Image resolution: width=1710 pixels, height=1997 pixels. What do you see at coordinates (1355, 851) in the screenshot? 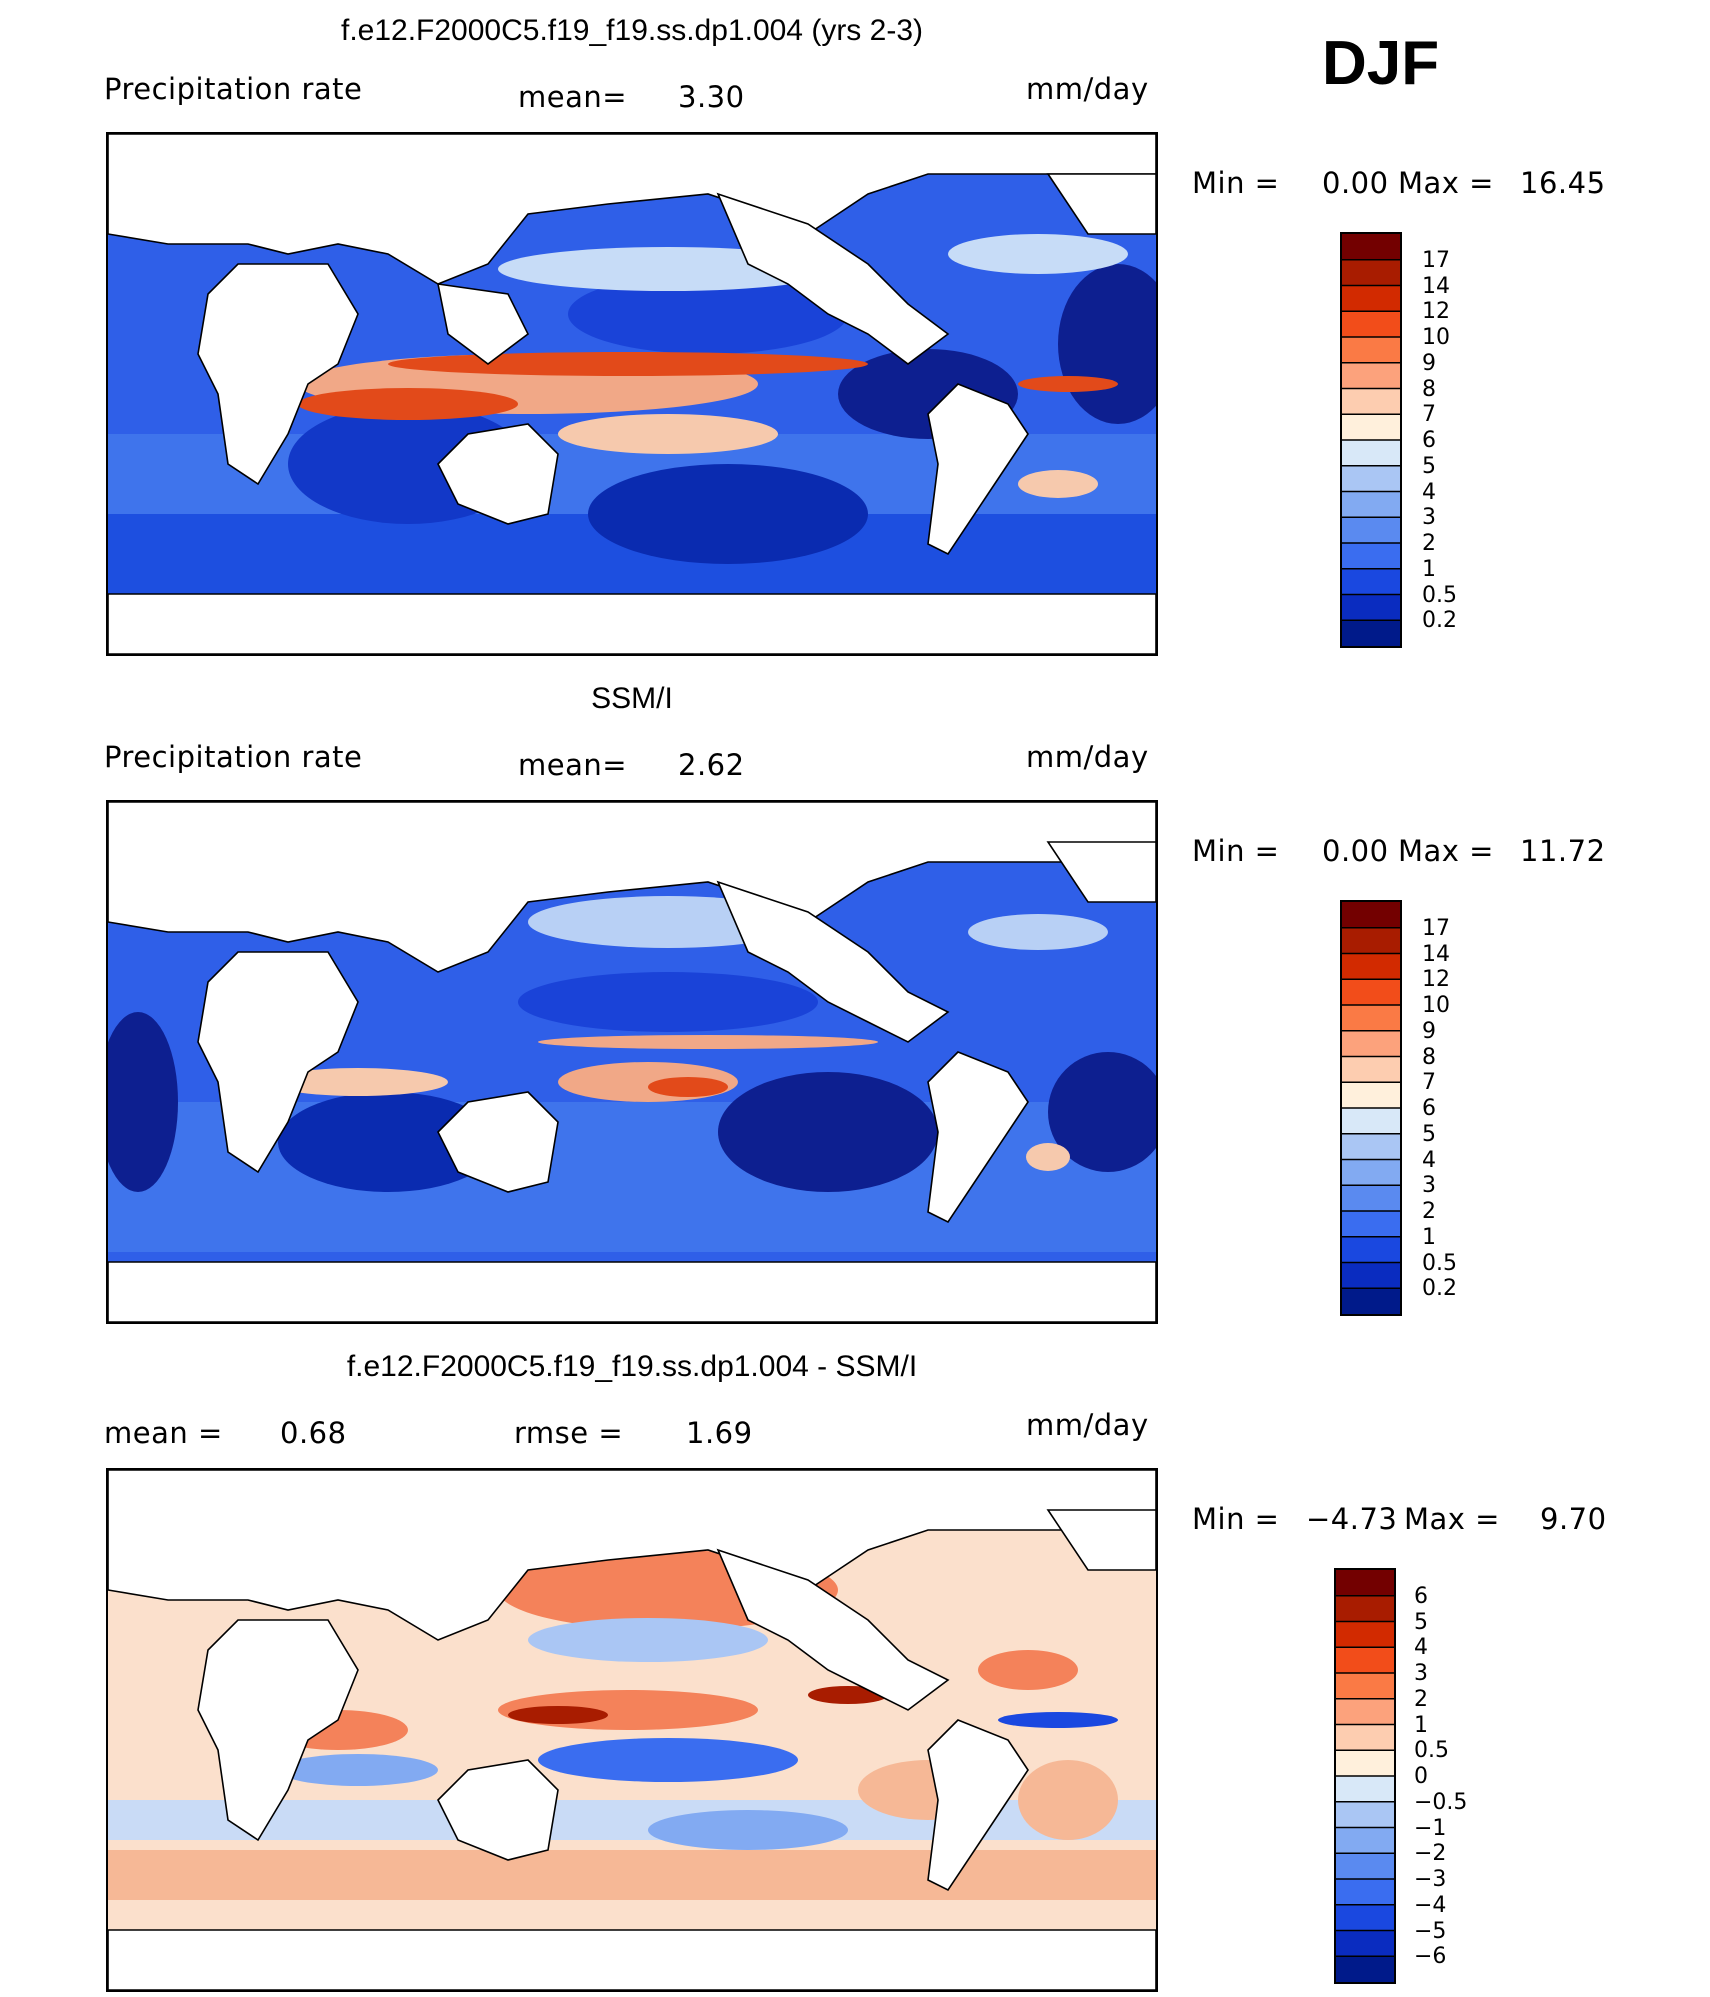
I see `panel-2-min-value: 0.00` at bounding box center [1355, 851].